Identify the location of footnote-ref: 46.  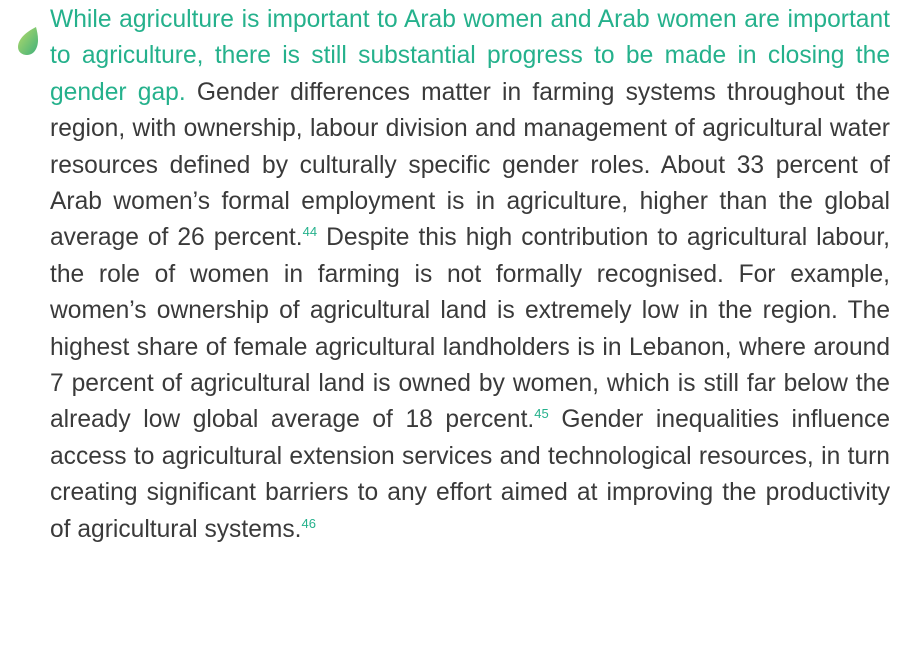
(308, 523).